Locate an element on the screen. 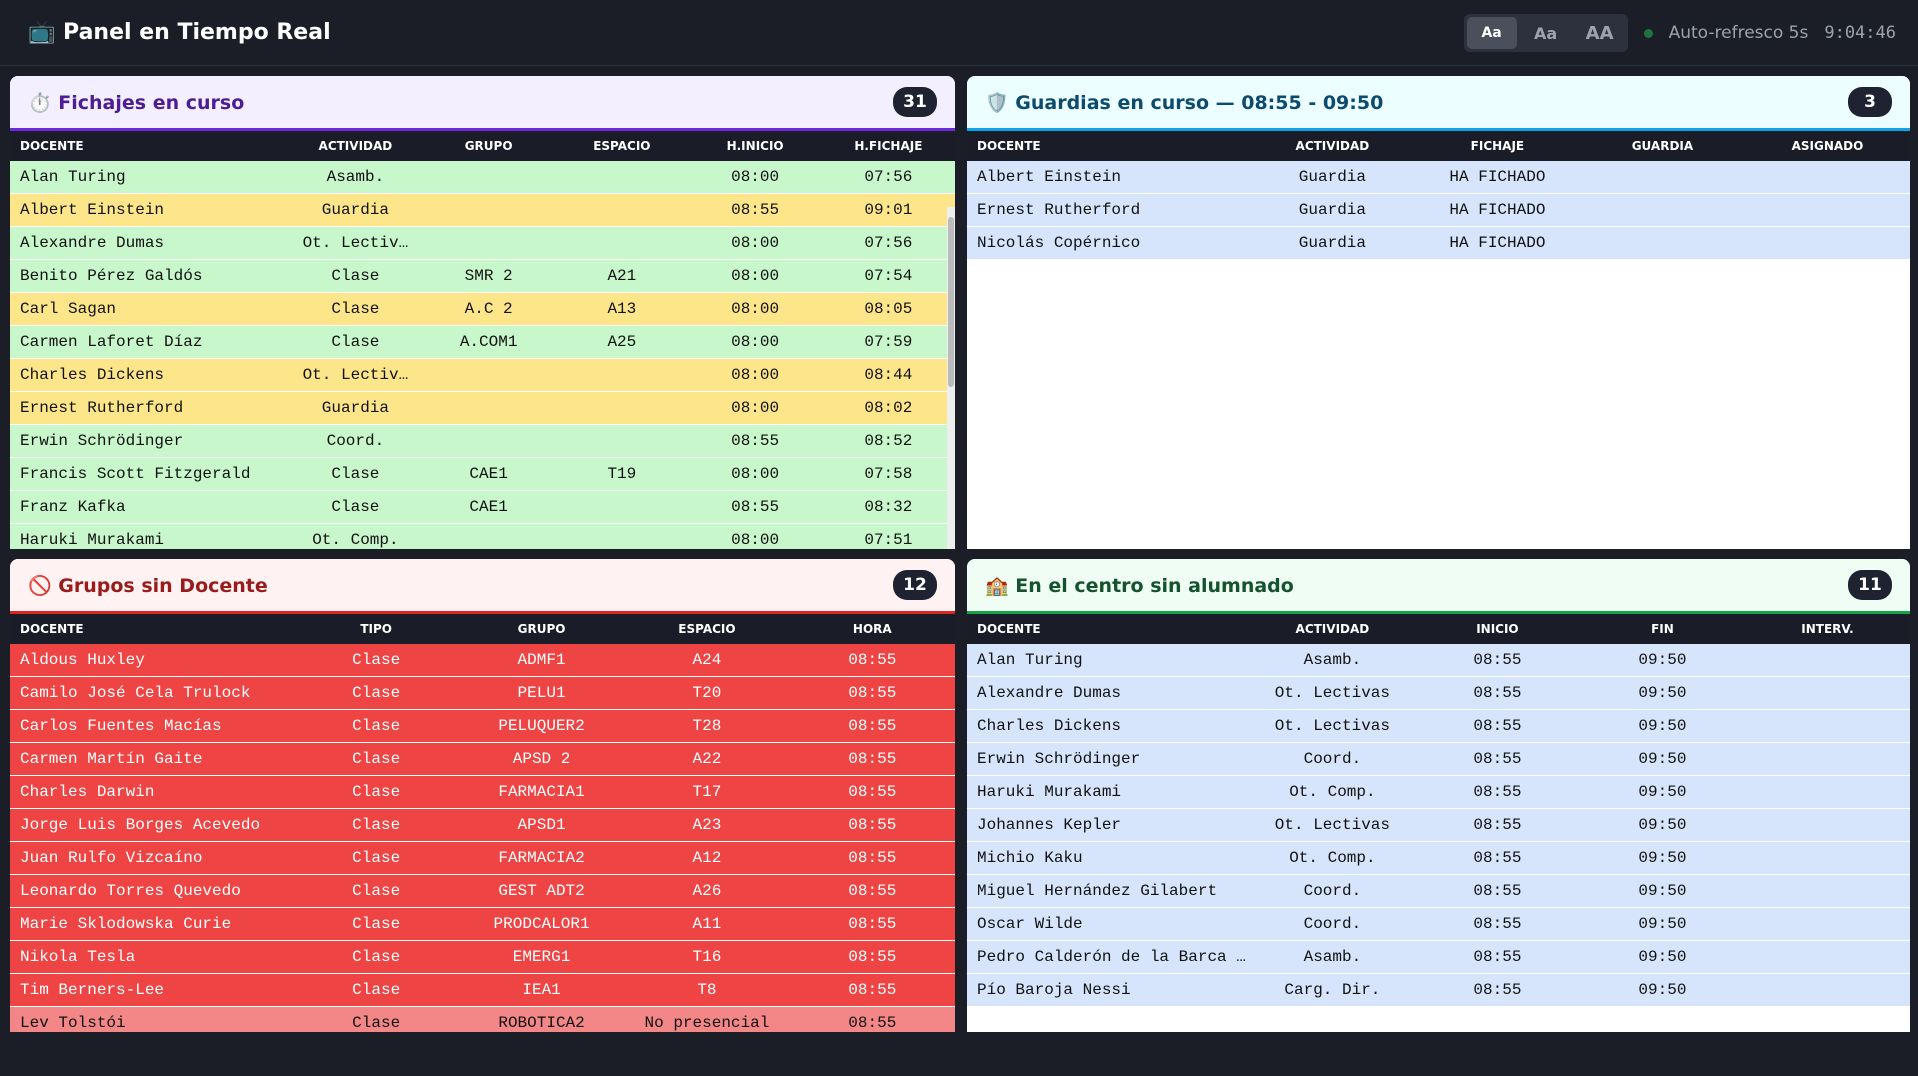 The height and width of the screenshot is (1076, 1918). table-cell: A.COM1 is located at coordinates (489, 342).